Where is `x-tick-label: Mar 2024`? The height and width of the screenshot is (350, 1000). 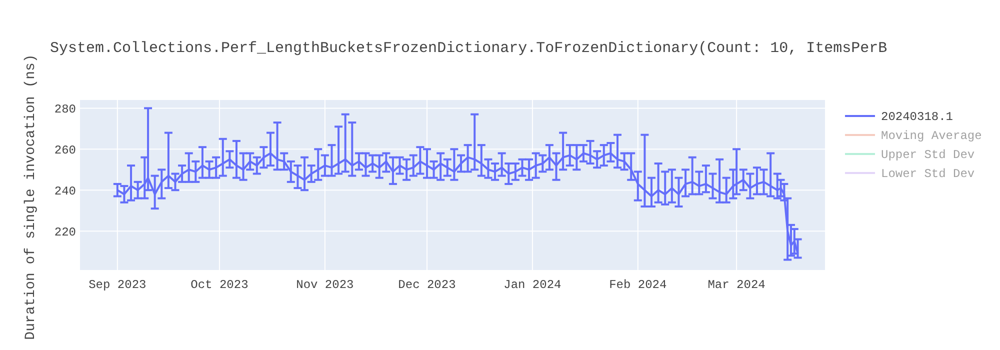
x-tick-label: Mar 2024 is located at coordinates (737, 285).